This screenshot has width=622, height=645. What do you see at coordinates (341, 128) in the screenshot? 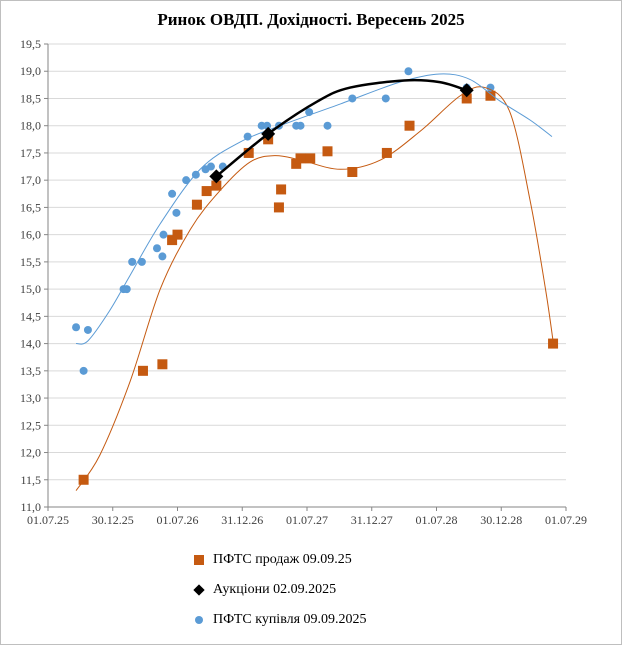
I see `trendline-auction` at bounding box center [341, 128].